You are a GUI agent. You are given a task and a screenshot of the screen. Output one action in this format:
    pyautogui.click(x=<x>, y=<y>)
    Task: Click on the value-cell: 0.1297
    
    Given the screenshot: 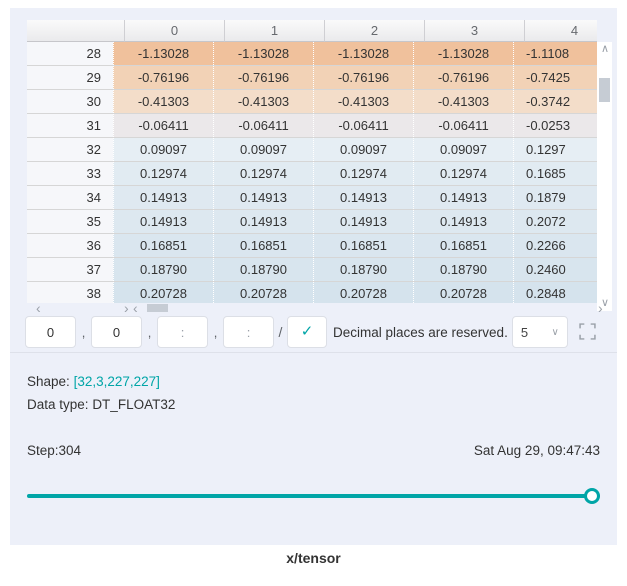 What is the action you would take?
    pyautogui.click(x=555, y=149)
    